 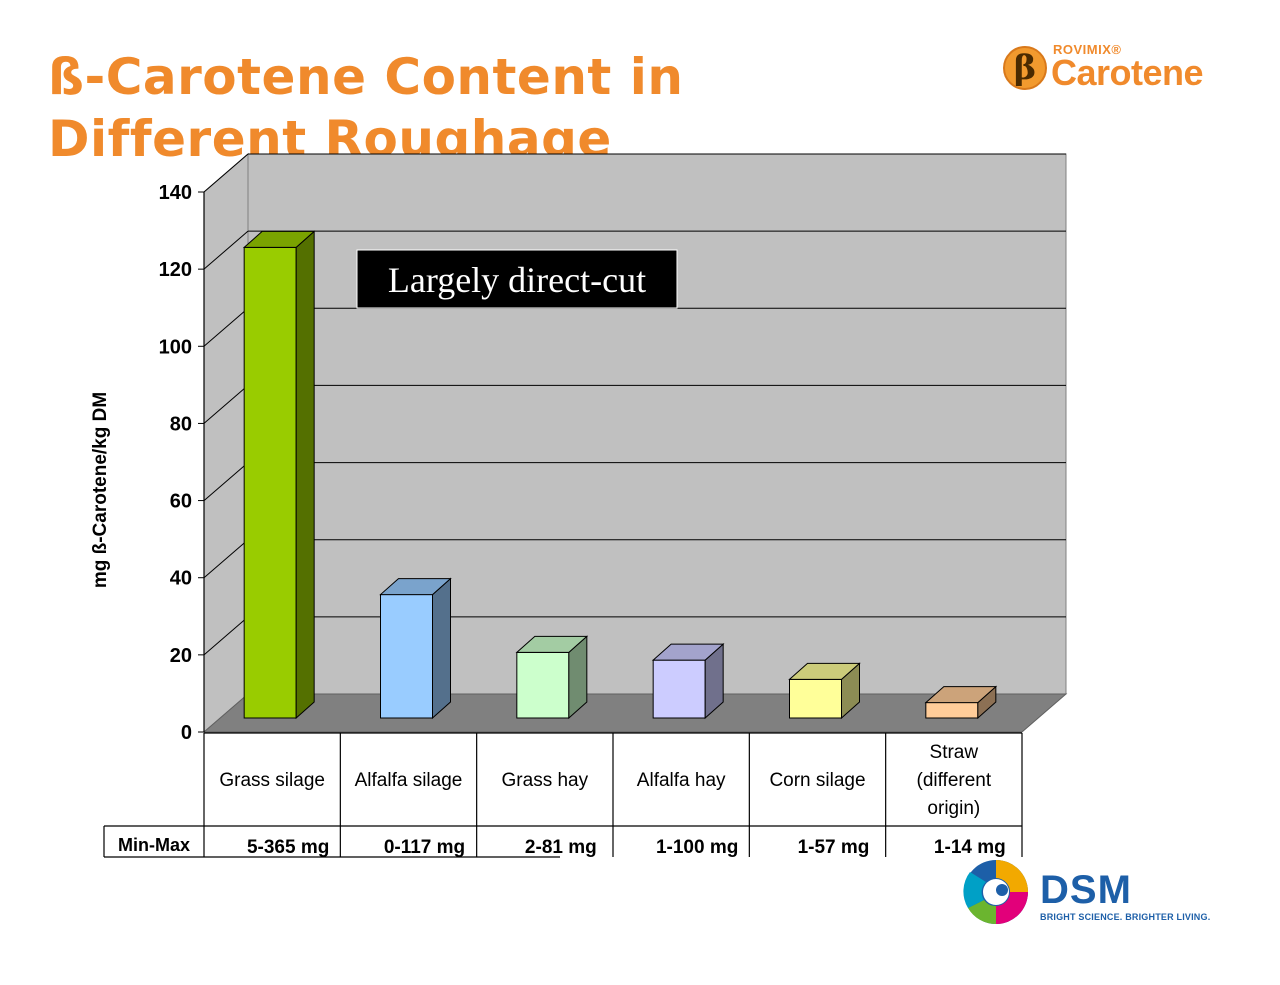 What do you see at coordinates (186, 733) in the screenshot?
I see `y-tick-label: 0` at bounding box center [186, 733].